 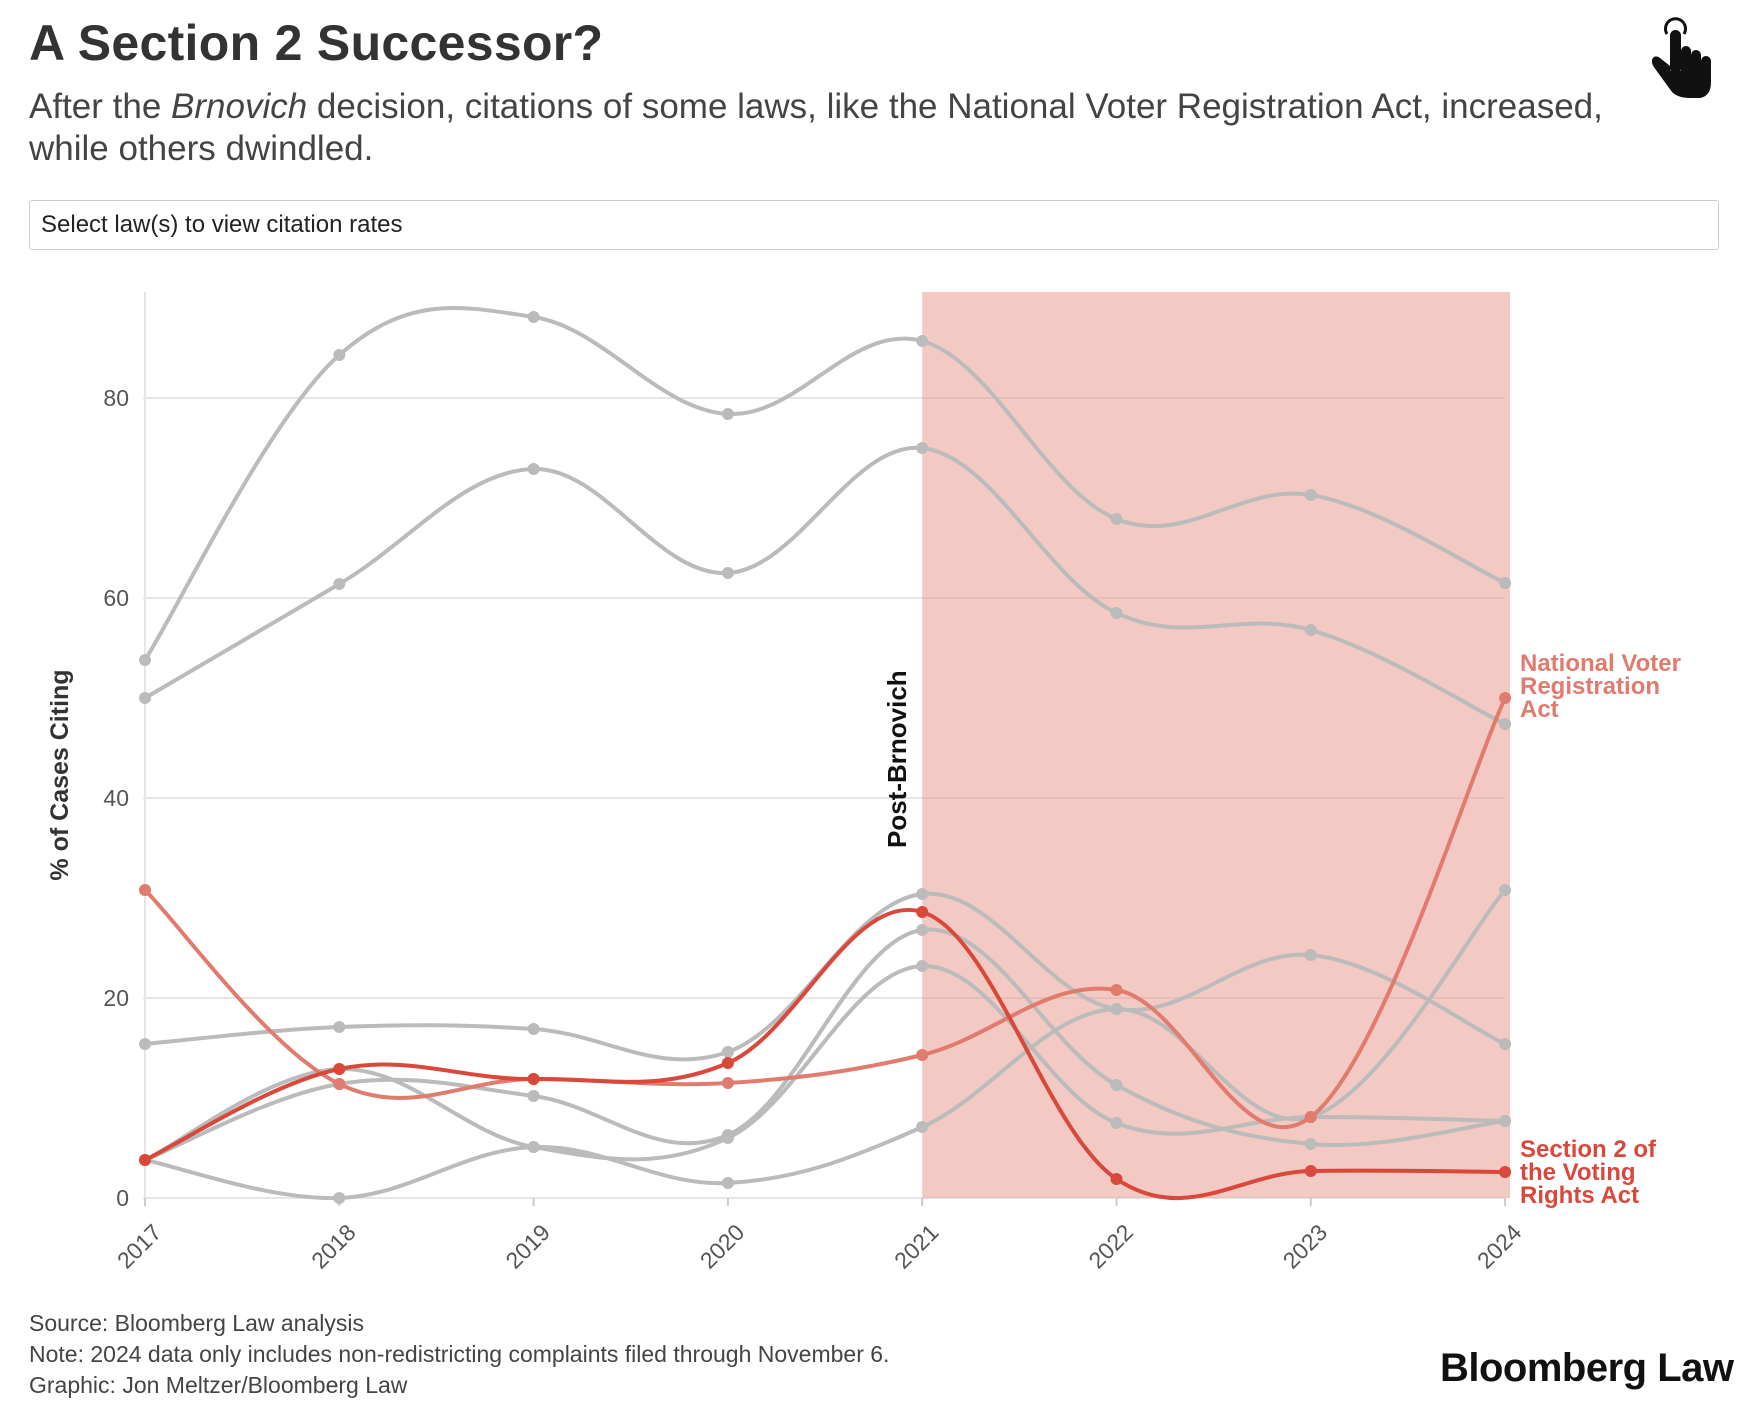 What do you see at coordinates (459, 1323) in the screenshot?
I see `source-note: Source: Bloomberg Law analysis` at bounding box center [459, 1323].